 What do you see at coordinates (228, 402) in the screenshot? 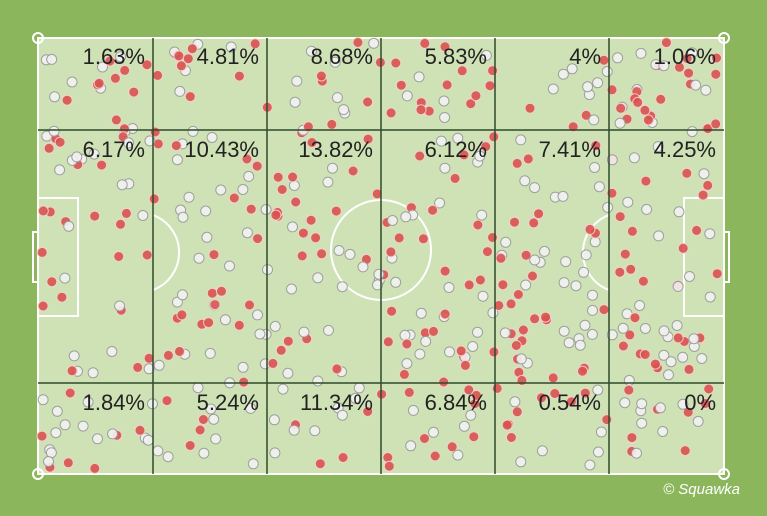
I see `zone-percentage: 5.24%` at bounding box center [228, 402].